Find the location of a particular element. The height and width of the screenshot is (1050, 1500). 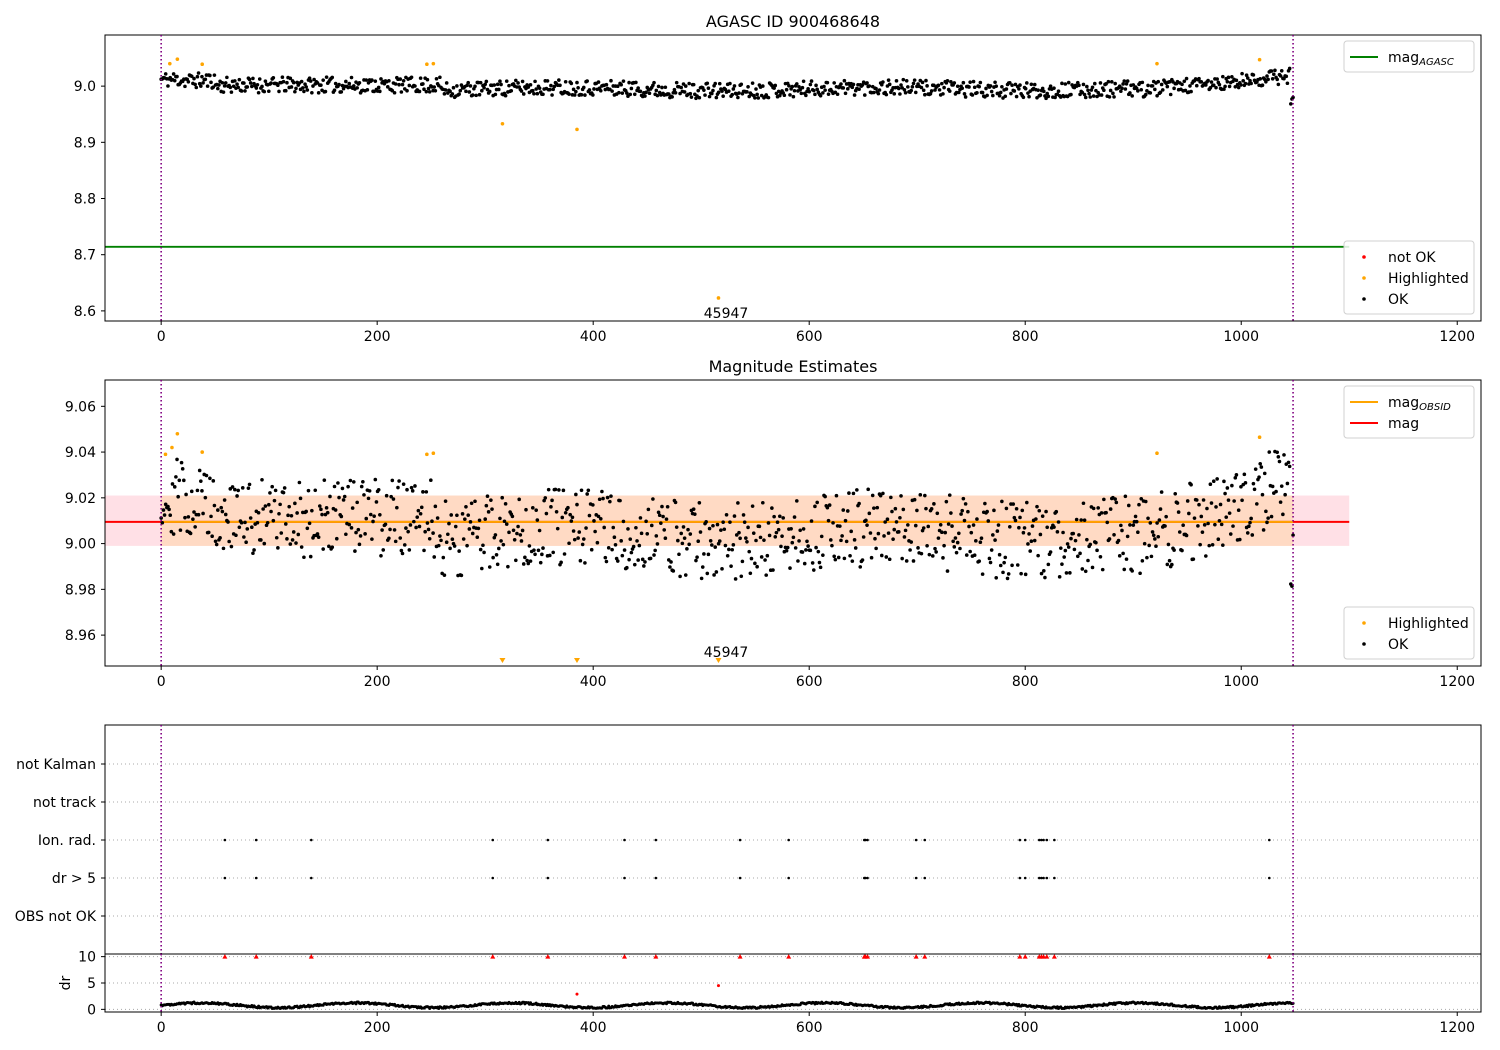

legend-label-main: mag is located at coordinates (1403, 424).